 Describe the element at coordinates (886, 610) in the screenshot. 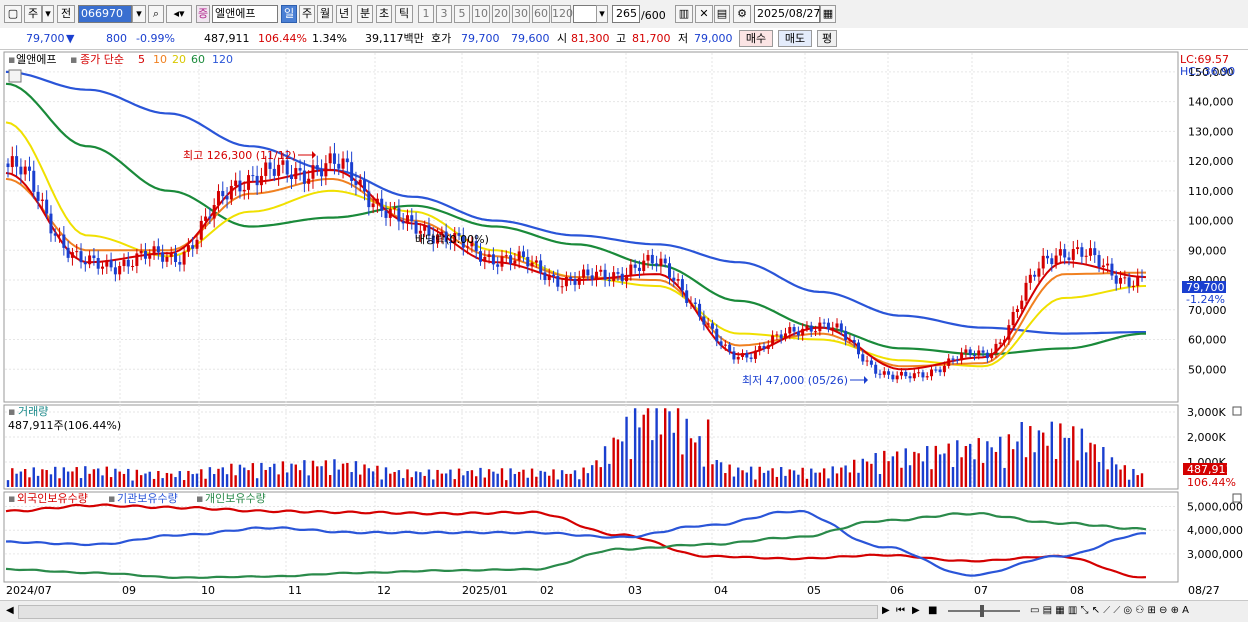

I see `scroll-right-icon: ▶` at that location.